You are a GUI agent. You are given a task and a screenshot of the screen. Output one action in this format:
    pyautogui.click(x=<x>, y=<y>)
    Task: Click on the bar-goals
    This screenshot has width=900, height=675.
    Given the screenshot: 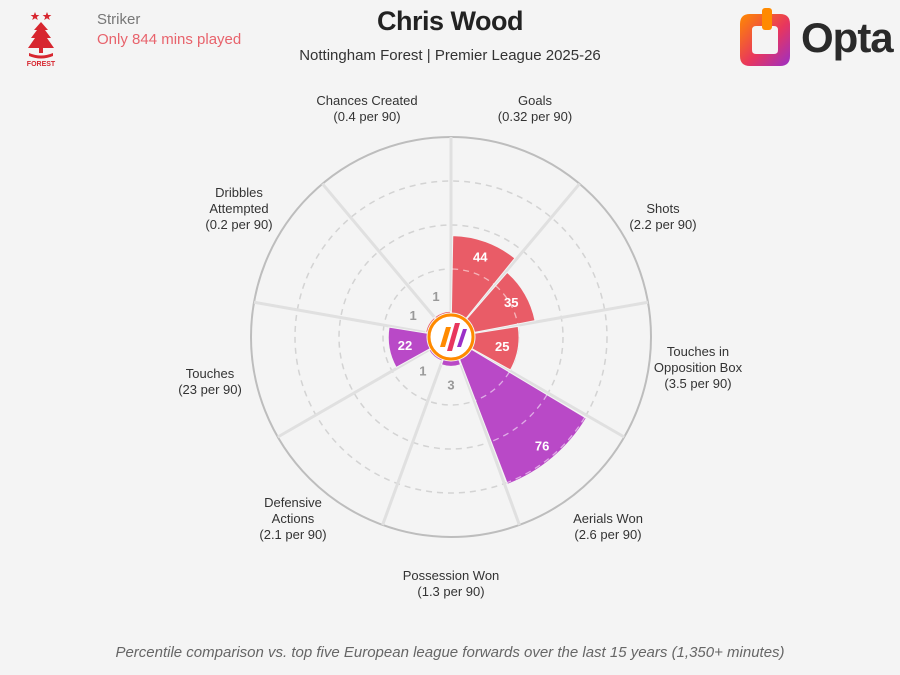 What is the action you would take?
    pyautogui.click(x=483, y=277)
    